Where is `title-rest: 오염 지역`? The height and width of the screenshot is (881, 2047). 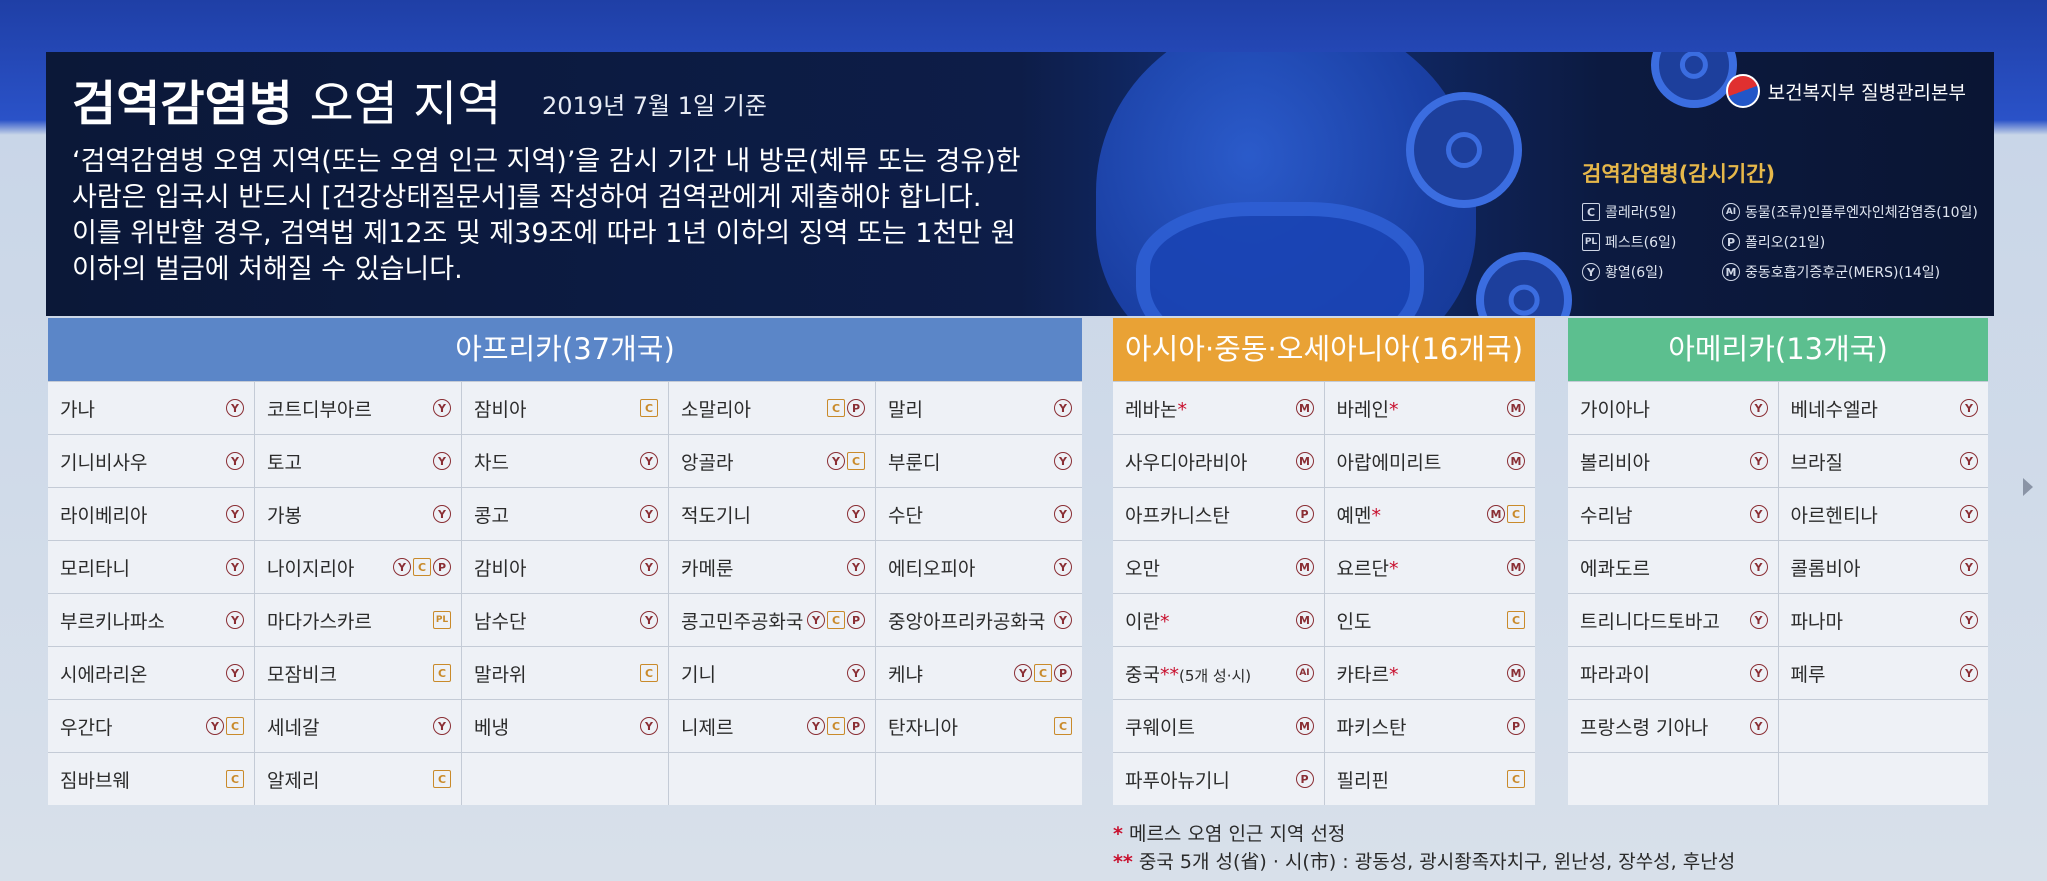 title-rest: 오염 지역 is located at coordinates (405, 104).